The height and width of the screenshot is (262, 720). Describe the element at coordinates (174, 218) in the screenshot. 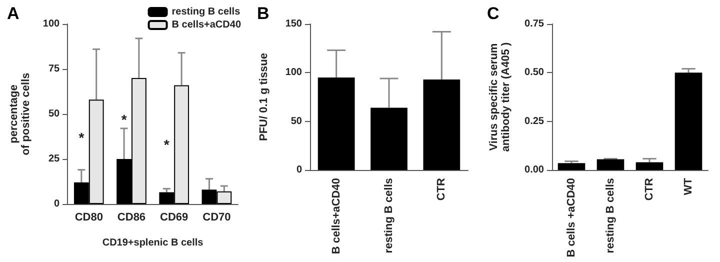

I see `x-tick-label: CD69` at that location.